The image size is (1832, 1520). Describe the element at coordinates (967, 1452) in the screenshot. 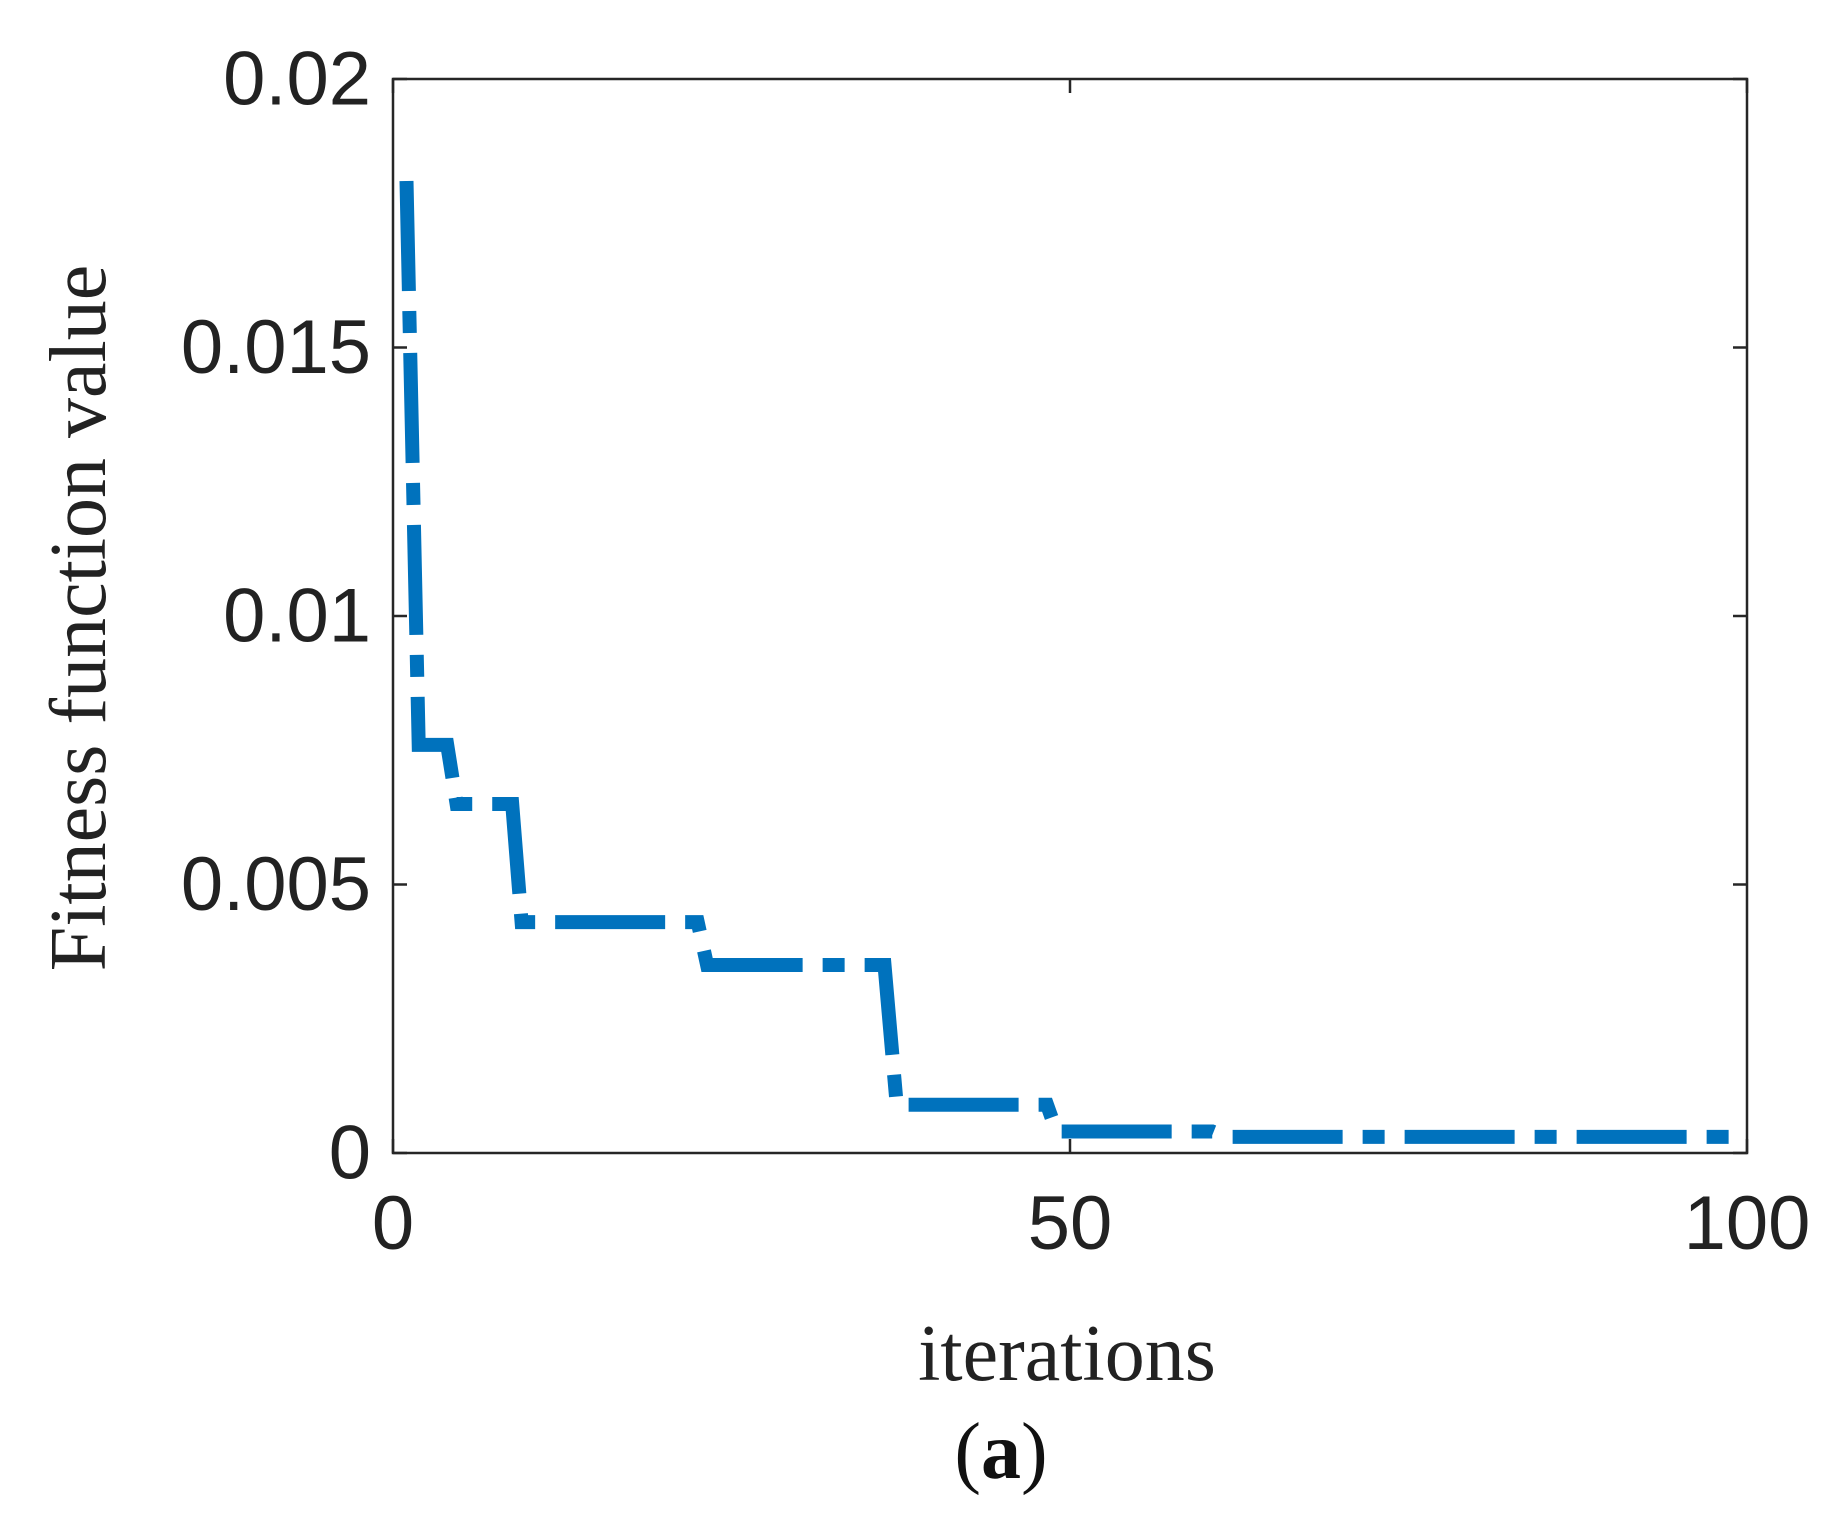

I see `caption-open-paren: (` at that location.